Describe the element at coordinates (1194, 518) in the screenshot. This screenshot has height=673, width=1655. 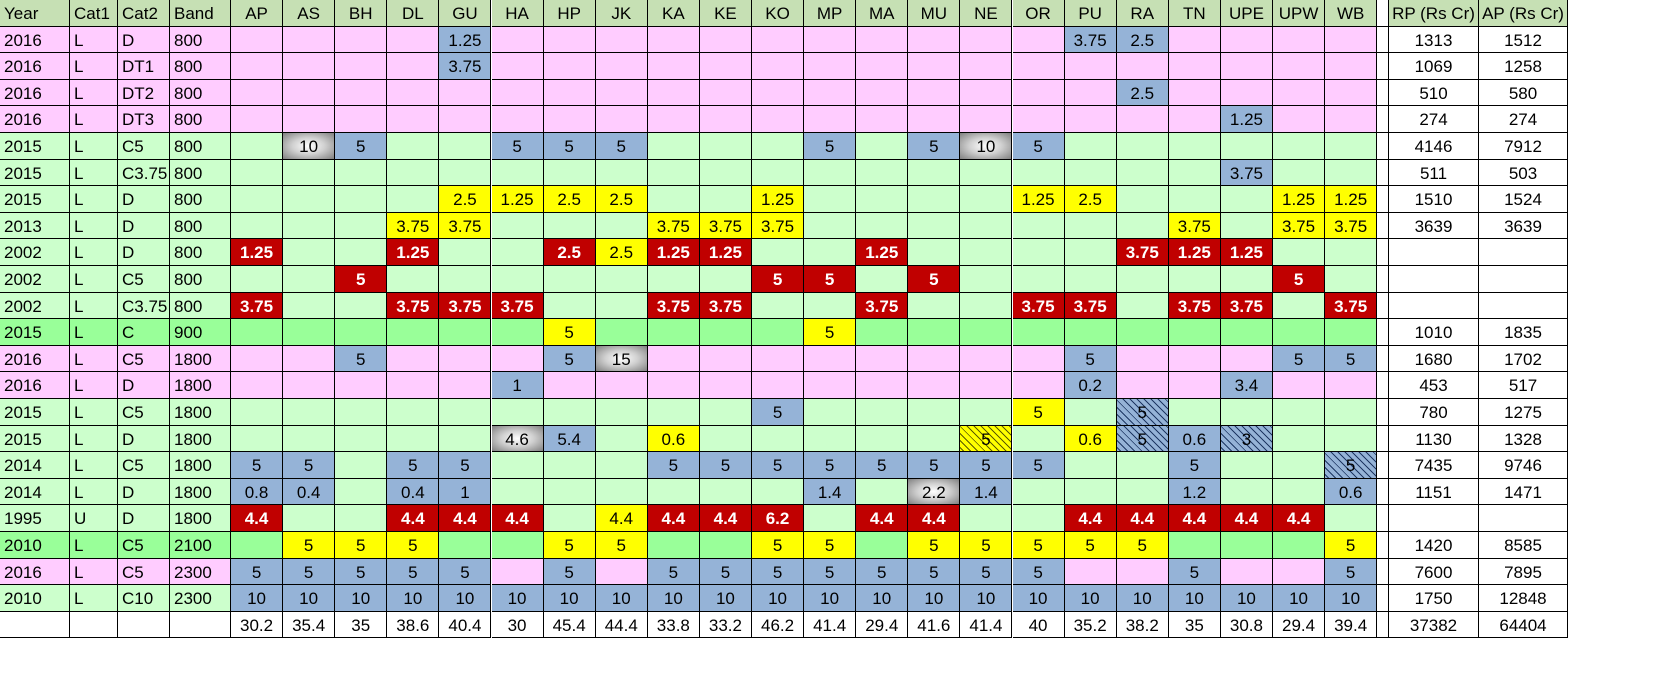
I see `cell-tn: 4.4` at that location.